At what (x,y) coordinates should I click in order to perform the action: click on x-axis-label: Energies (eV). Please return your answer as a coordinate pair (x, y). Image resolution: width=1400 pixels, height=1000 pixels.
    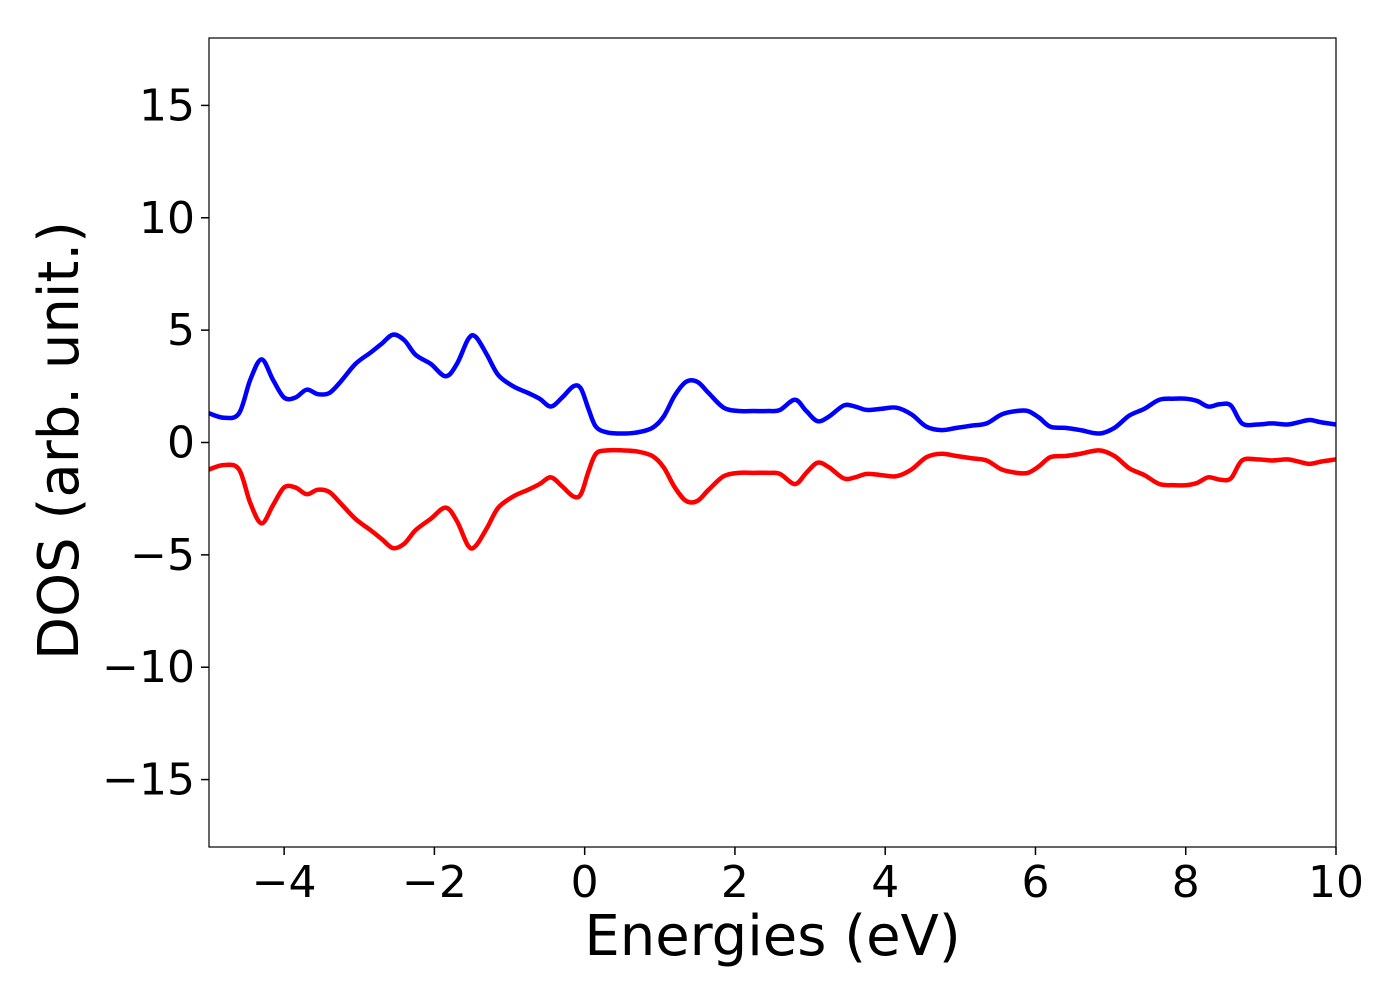
    Looking at the image, I should click on (772, 936).